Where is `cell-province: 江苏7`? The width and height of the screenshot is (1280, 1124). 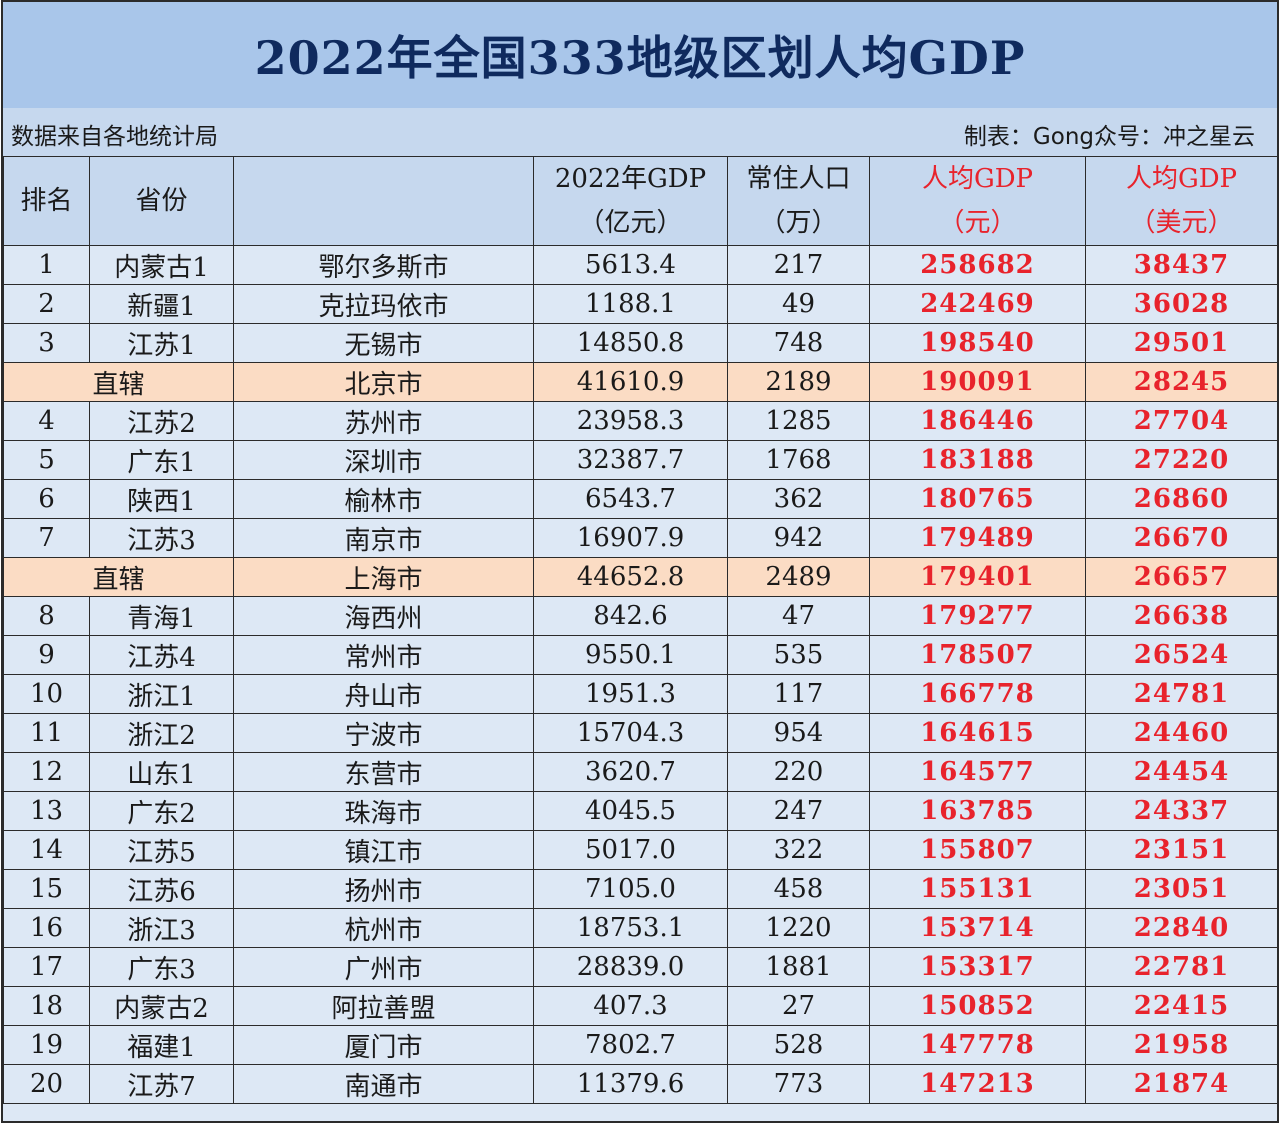 cell-province: 江苏7 is located at coordinates (161, 1084).